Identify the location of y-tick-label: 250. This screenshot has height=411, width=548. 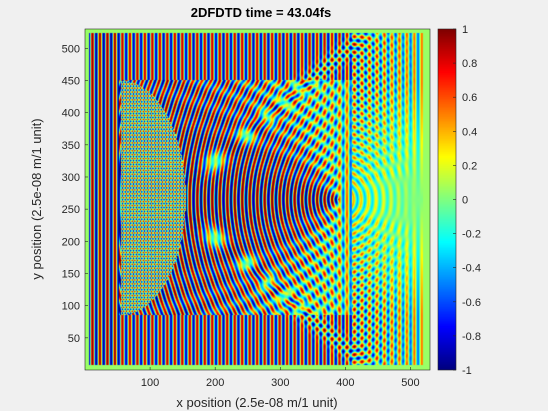
(71, 210).